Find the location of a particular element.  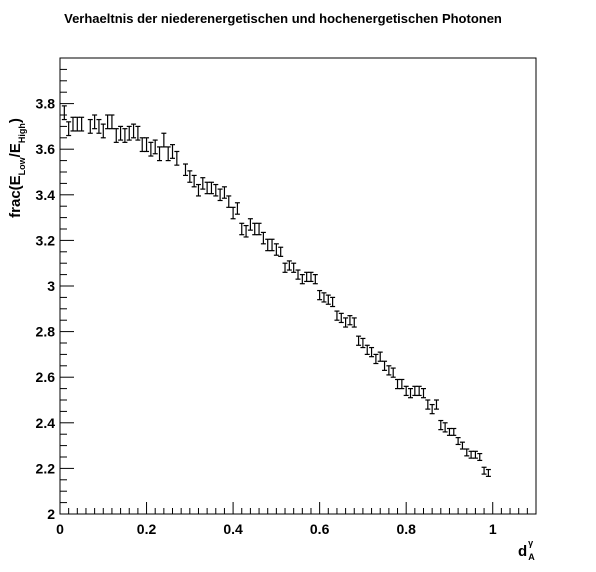

y-label-sub-high: High is located at coordinates (22, 133).